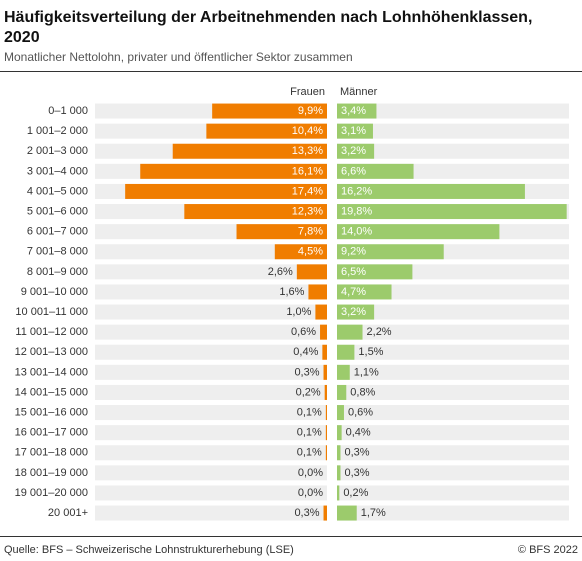 The image size is (582, 561). I want to click on value-label: 3,4%, so click(353, 111).